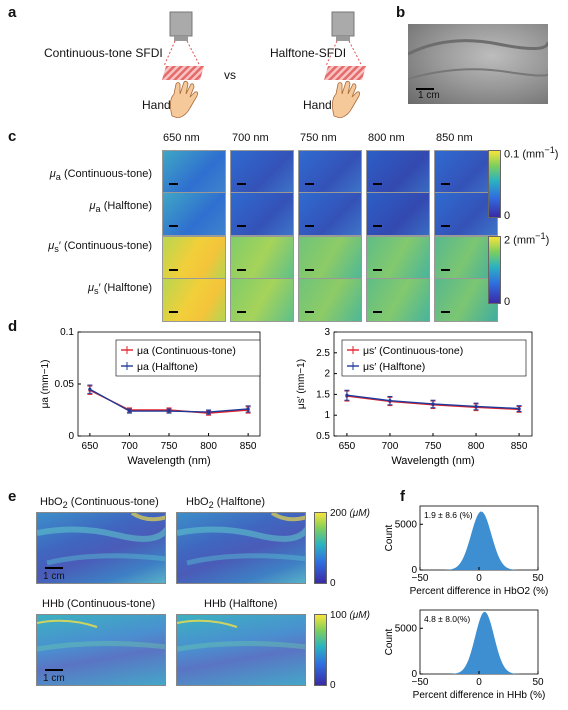 This screenshot has height=710, width=568. Describe the element at coordinates (317, 105) in the screenshot. I see `hand-label-right: Hand` at that location.